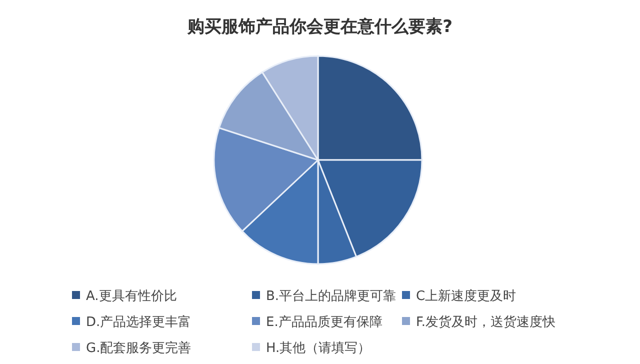  What do you see at coordinates (319, 27) in the screenshot?
I see `chart-title: 购买服饰产品你会更在意什么要素?` at bounding box center [319, 27].